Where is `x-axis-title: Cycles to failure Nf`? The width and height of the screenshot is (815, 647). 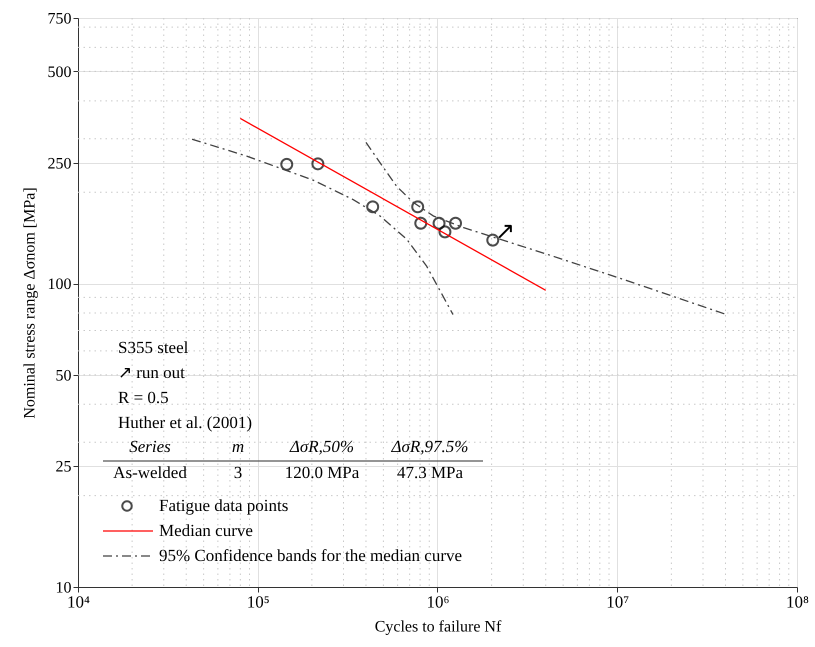
x-axis-title: Cycles to failure Nf is located at coordinates (438, 627).